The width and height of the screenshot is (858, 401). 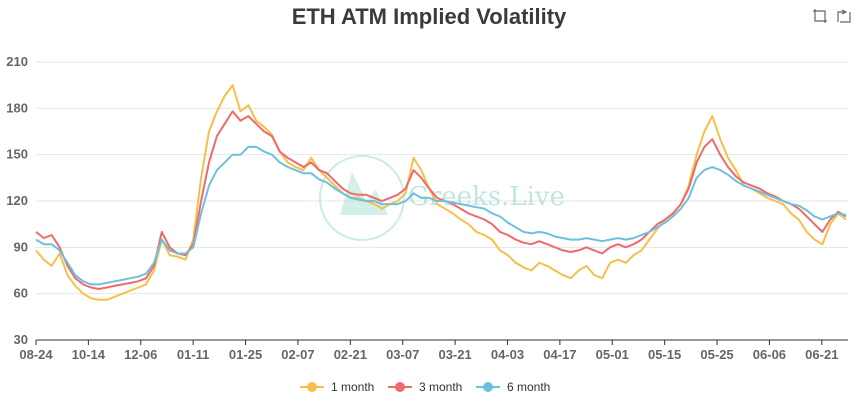 I want to click on y-tick-label: 120, so click(x=17, y=200).